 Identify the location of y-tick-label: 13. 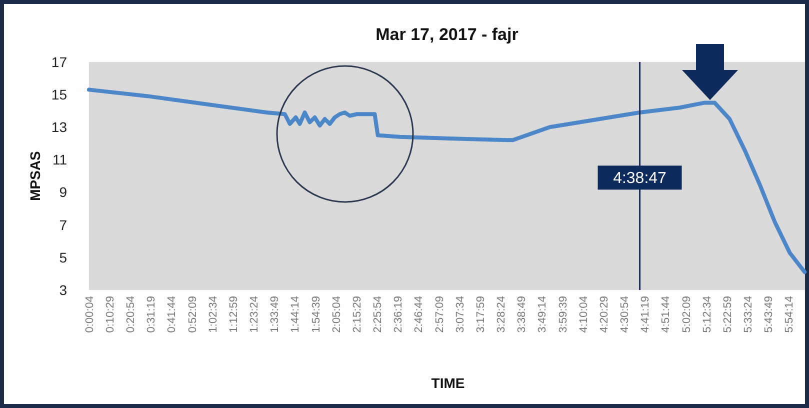
(59, 127).